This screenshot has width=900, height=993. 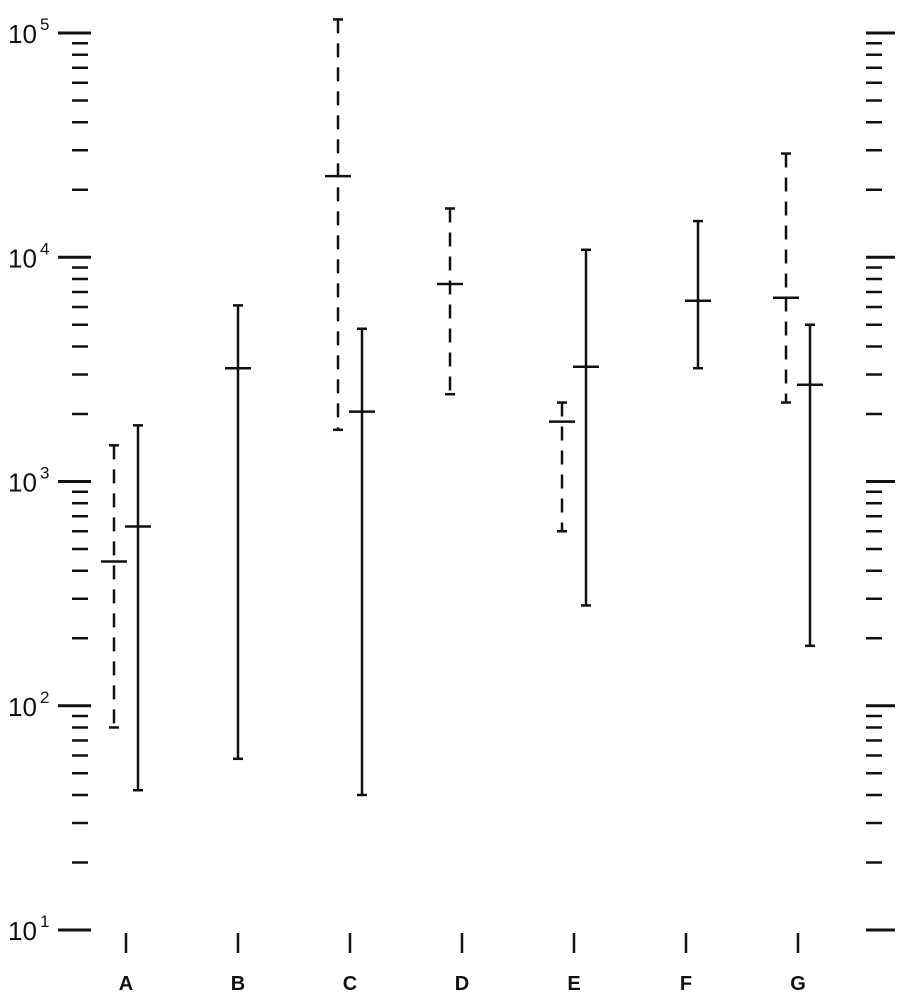 What do you see at coordinates (44, 473) in the screenshot?
I see `y-tick-exponent: 3` at bounding box center [44, 473].